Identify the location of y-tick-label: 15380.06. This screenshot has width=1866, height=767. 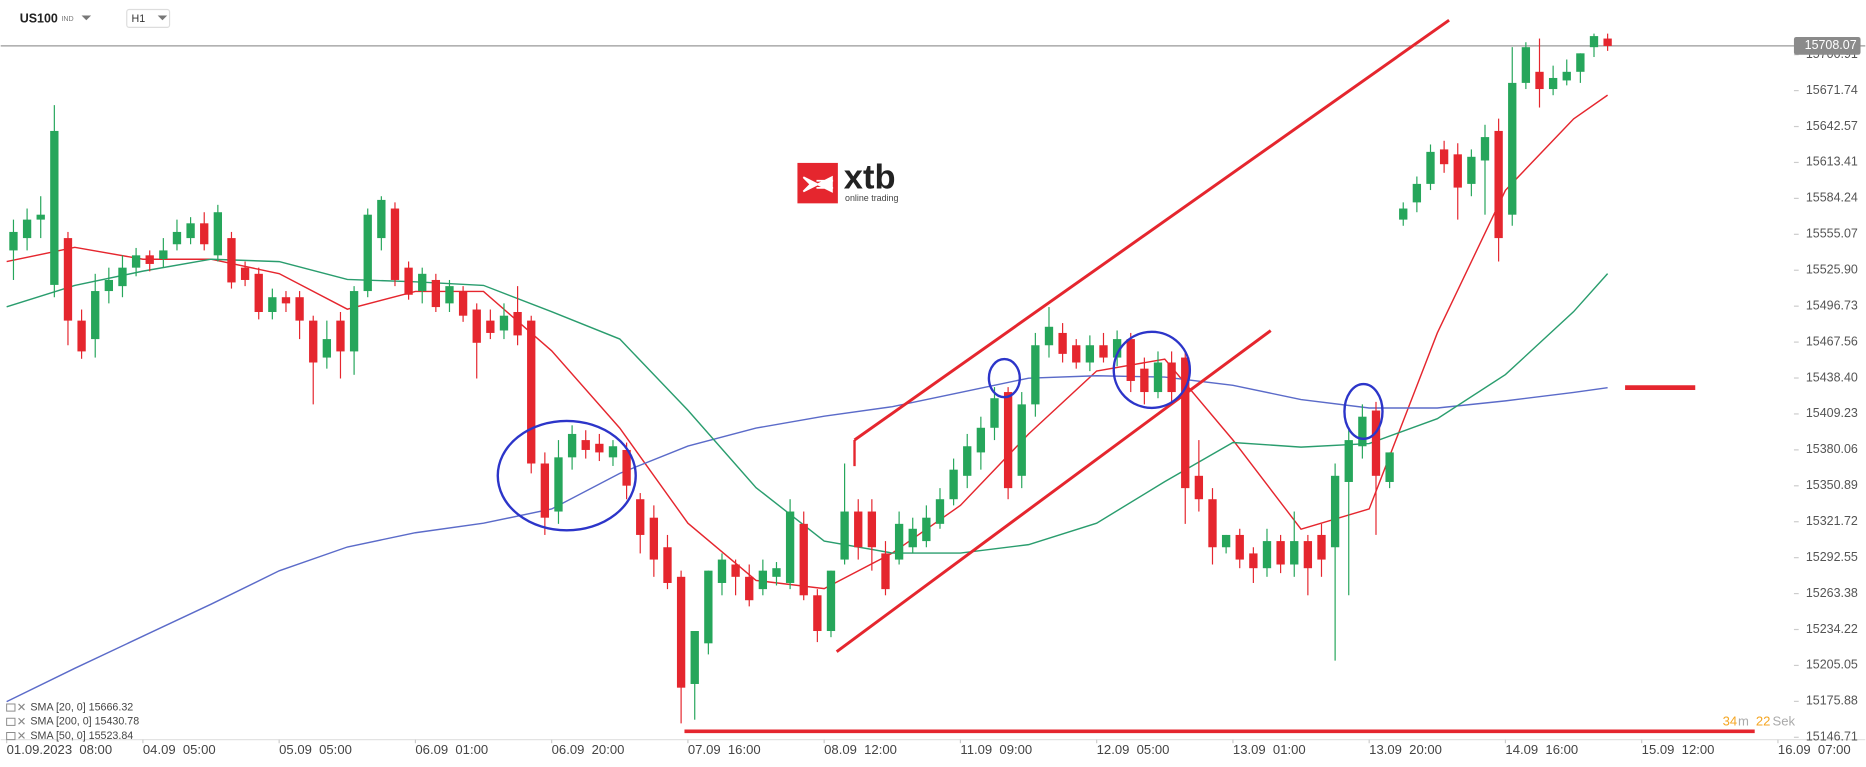
(1832, 449).